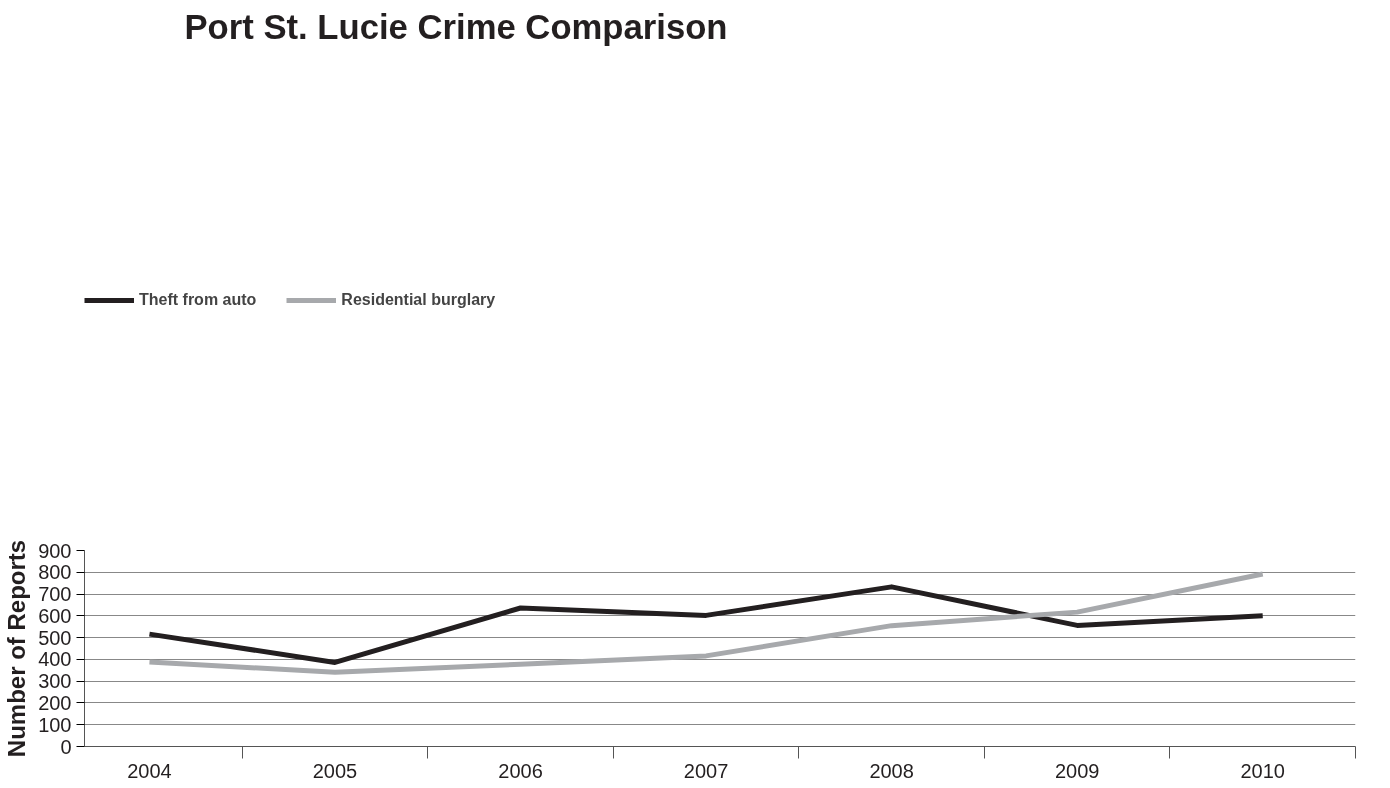 The height and width of the screenshot is (788, 1390). What do you see at coordinates (55, 550) in the screenshot?
I see `y-tick-label: 900` at bounding box center [55, 550].